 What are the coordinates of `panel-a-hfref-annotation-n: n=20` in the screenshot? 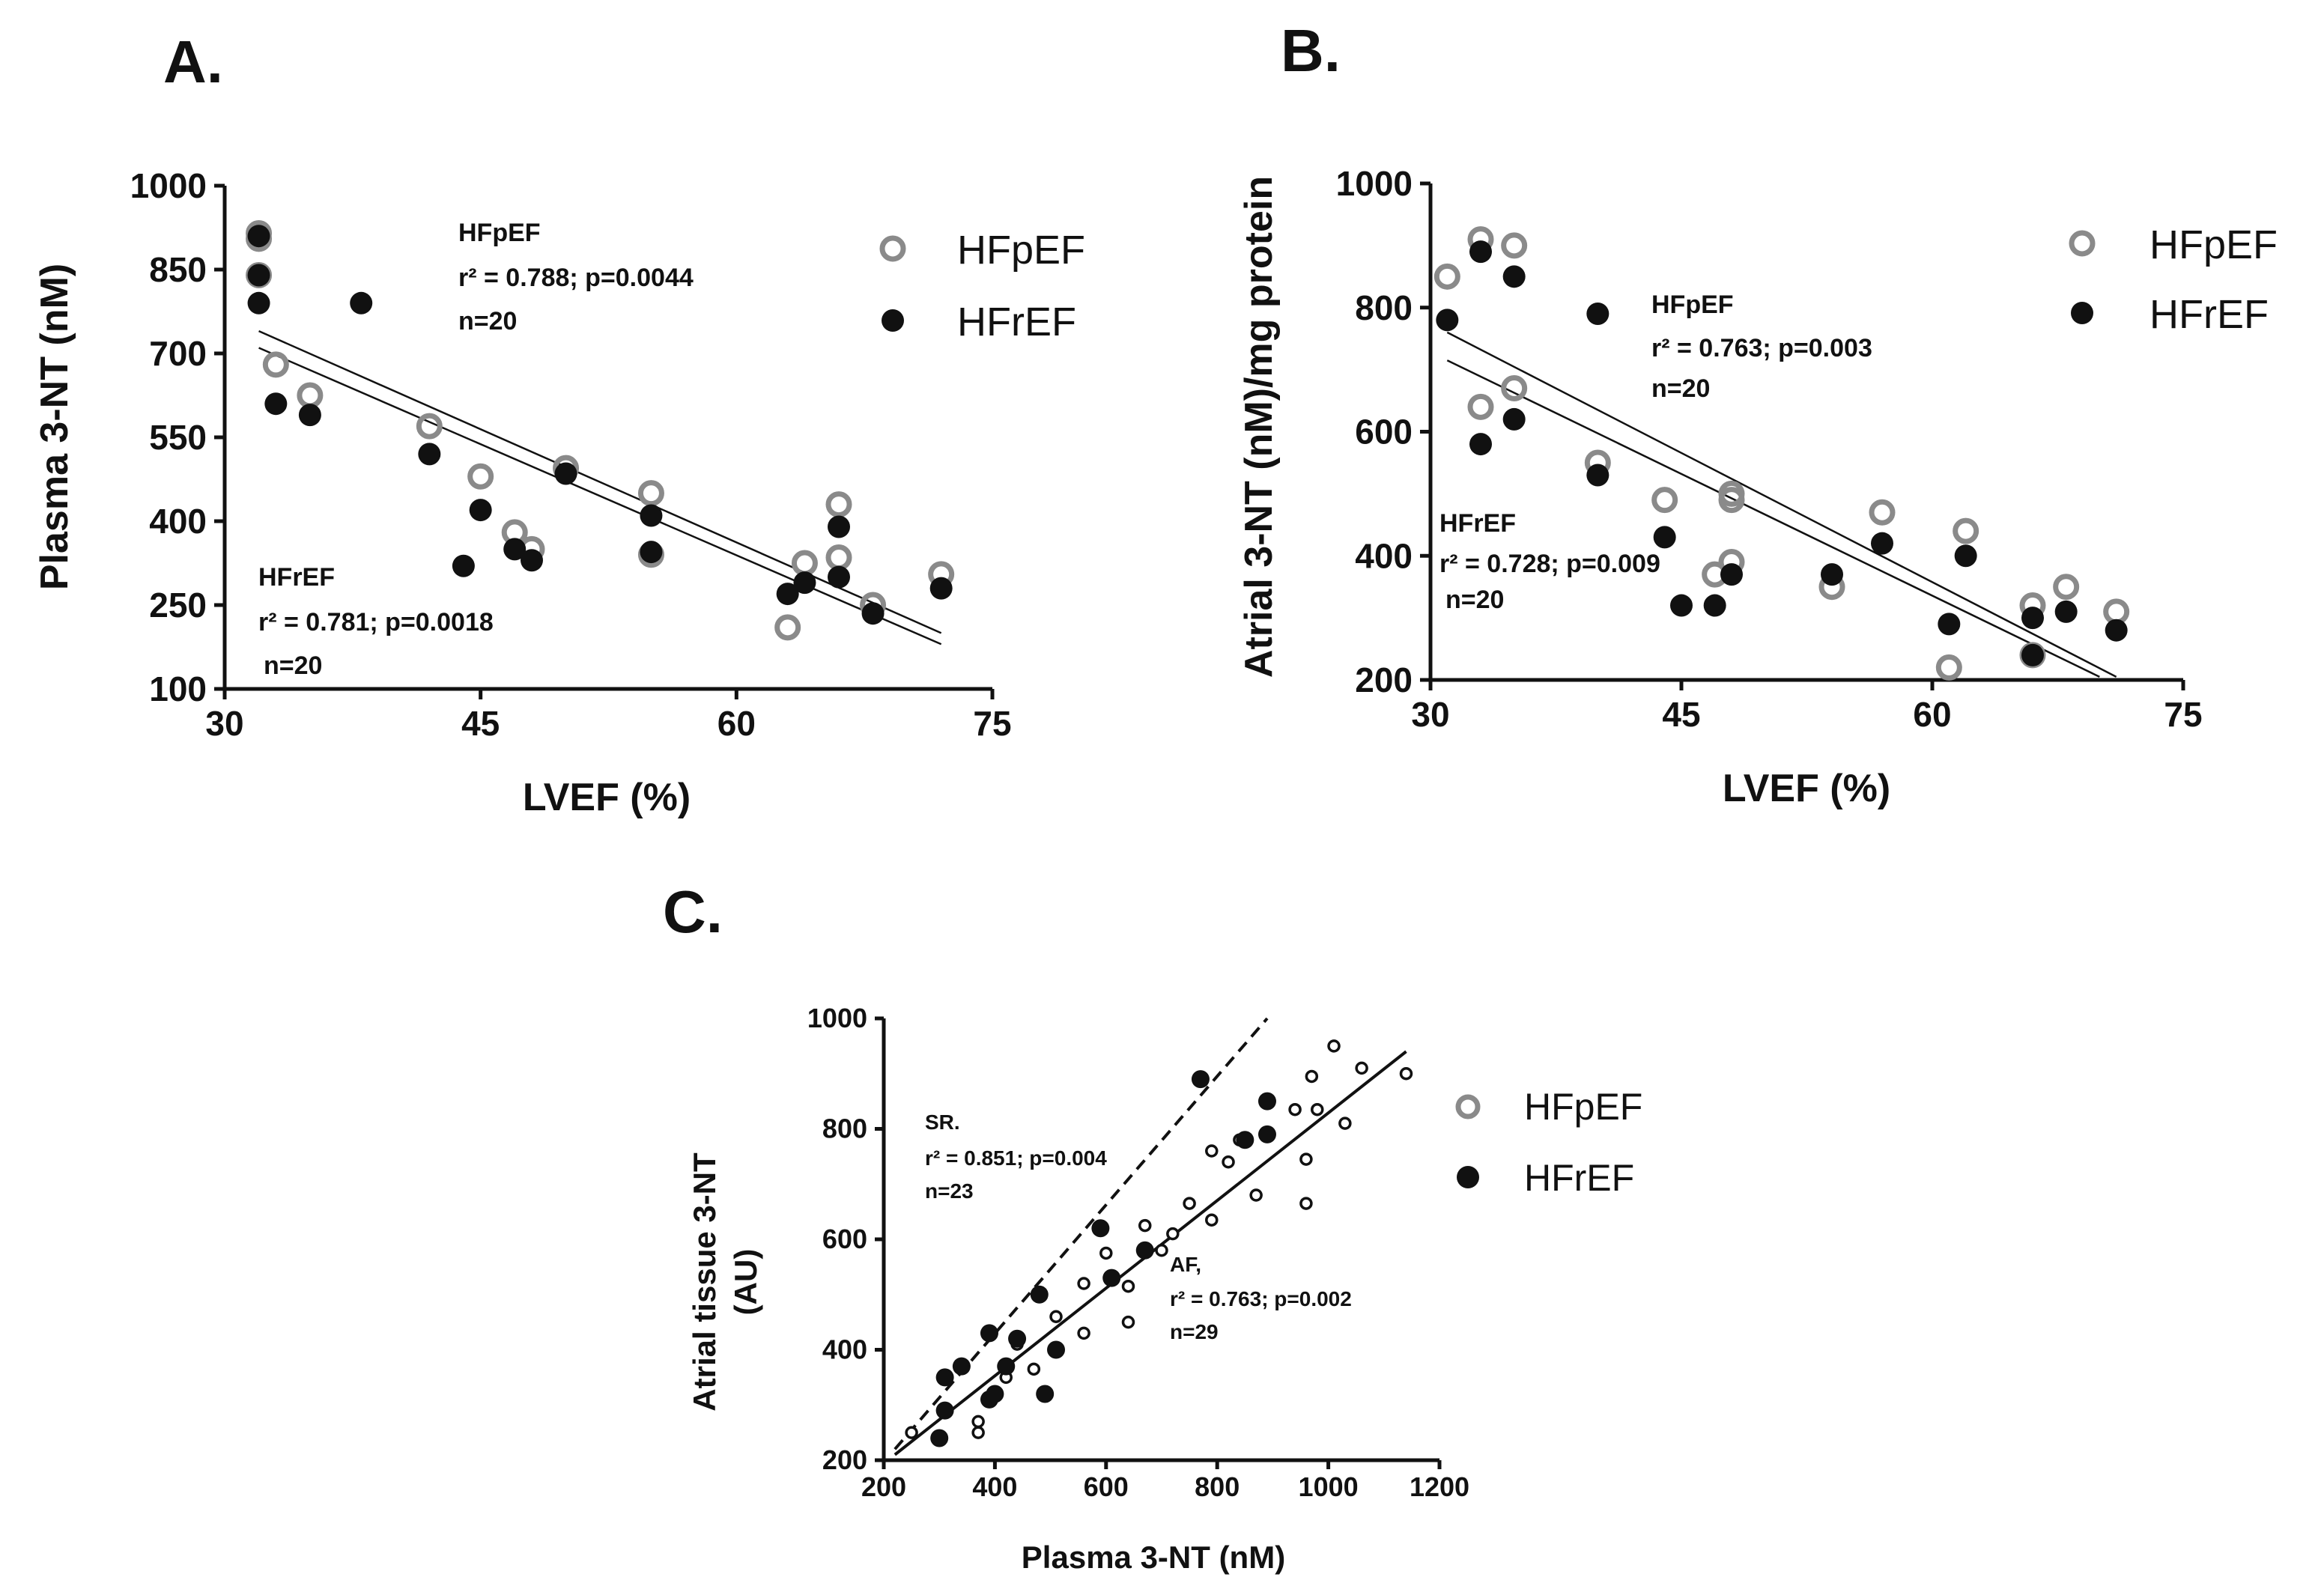 It's located at (293, 666).